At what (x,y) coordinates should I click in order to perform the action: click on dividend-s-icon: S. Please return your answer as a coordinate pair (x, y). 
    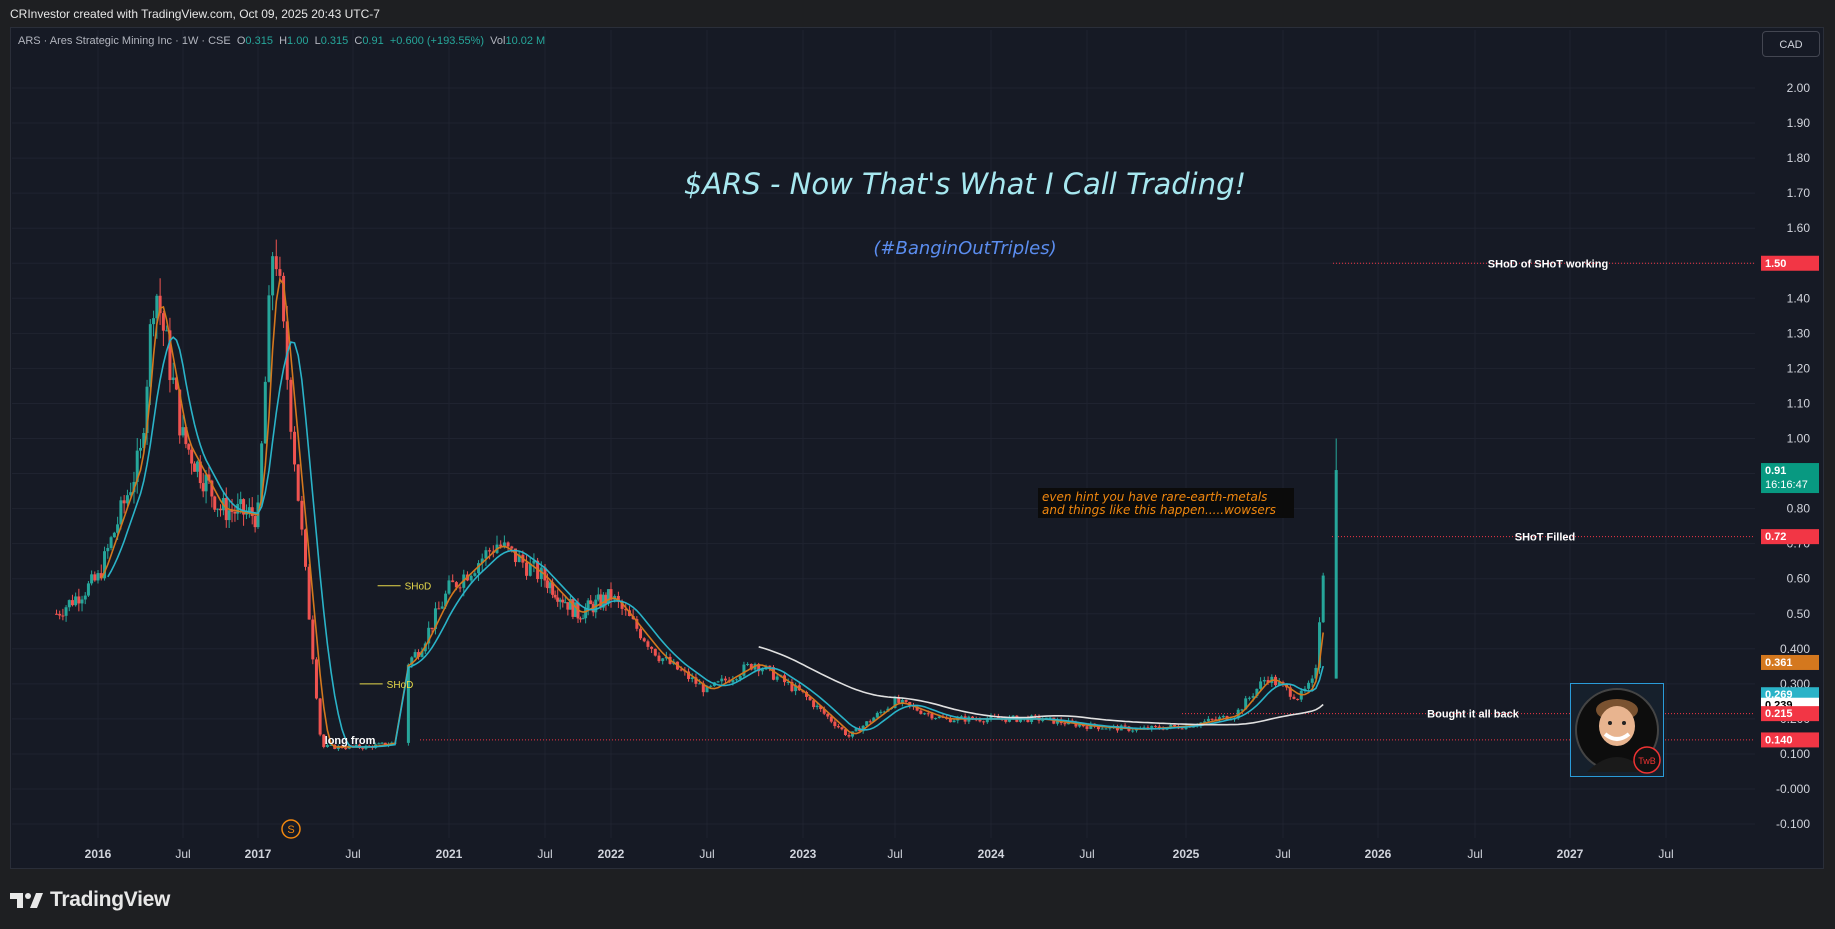
    Looking at the image, I should click on (291, 829).